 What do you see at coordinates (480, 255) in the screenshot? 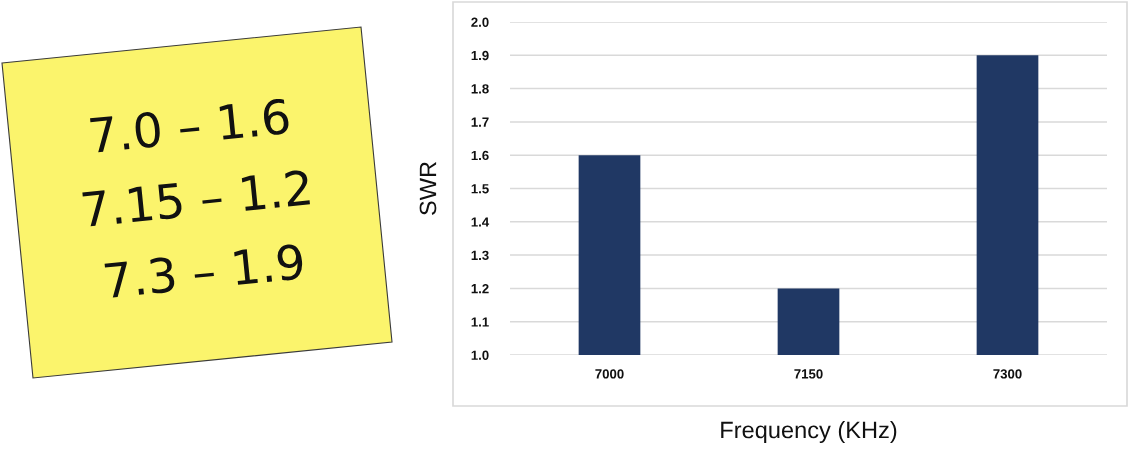
I see `y-tick-label: 1.3` at bounding box center [480, 255].